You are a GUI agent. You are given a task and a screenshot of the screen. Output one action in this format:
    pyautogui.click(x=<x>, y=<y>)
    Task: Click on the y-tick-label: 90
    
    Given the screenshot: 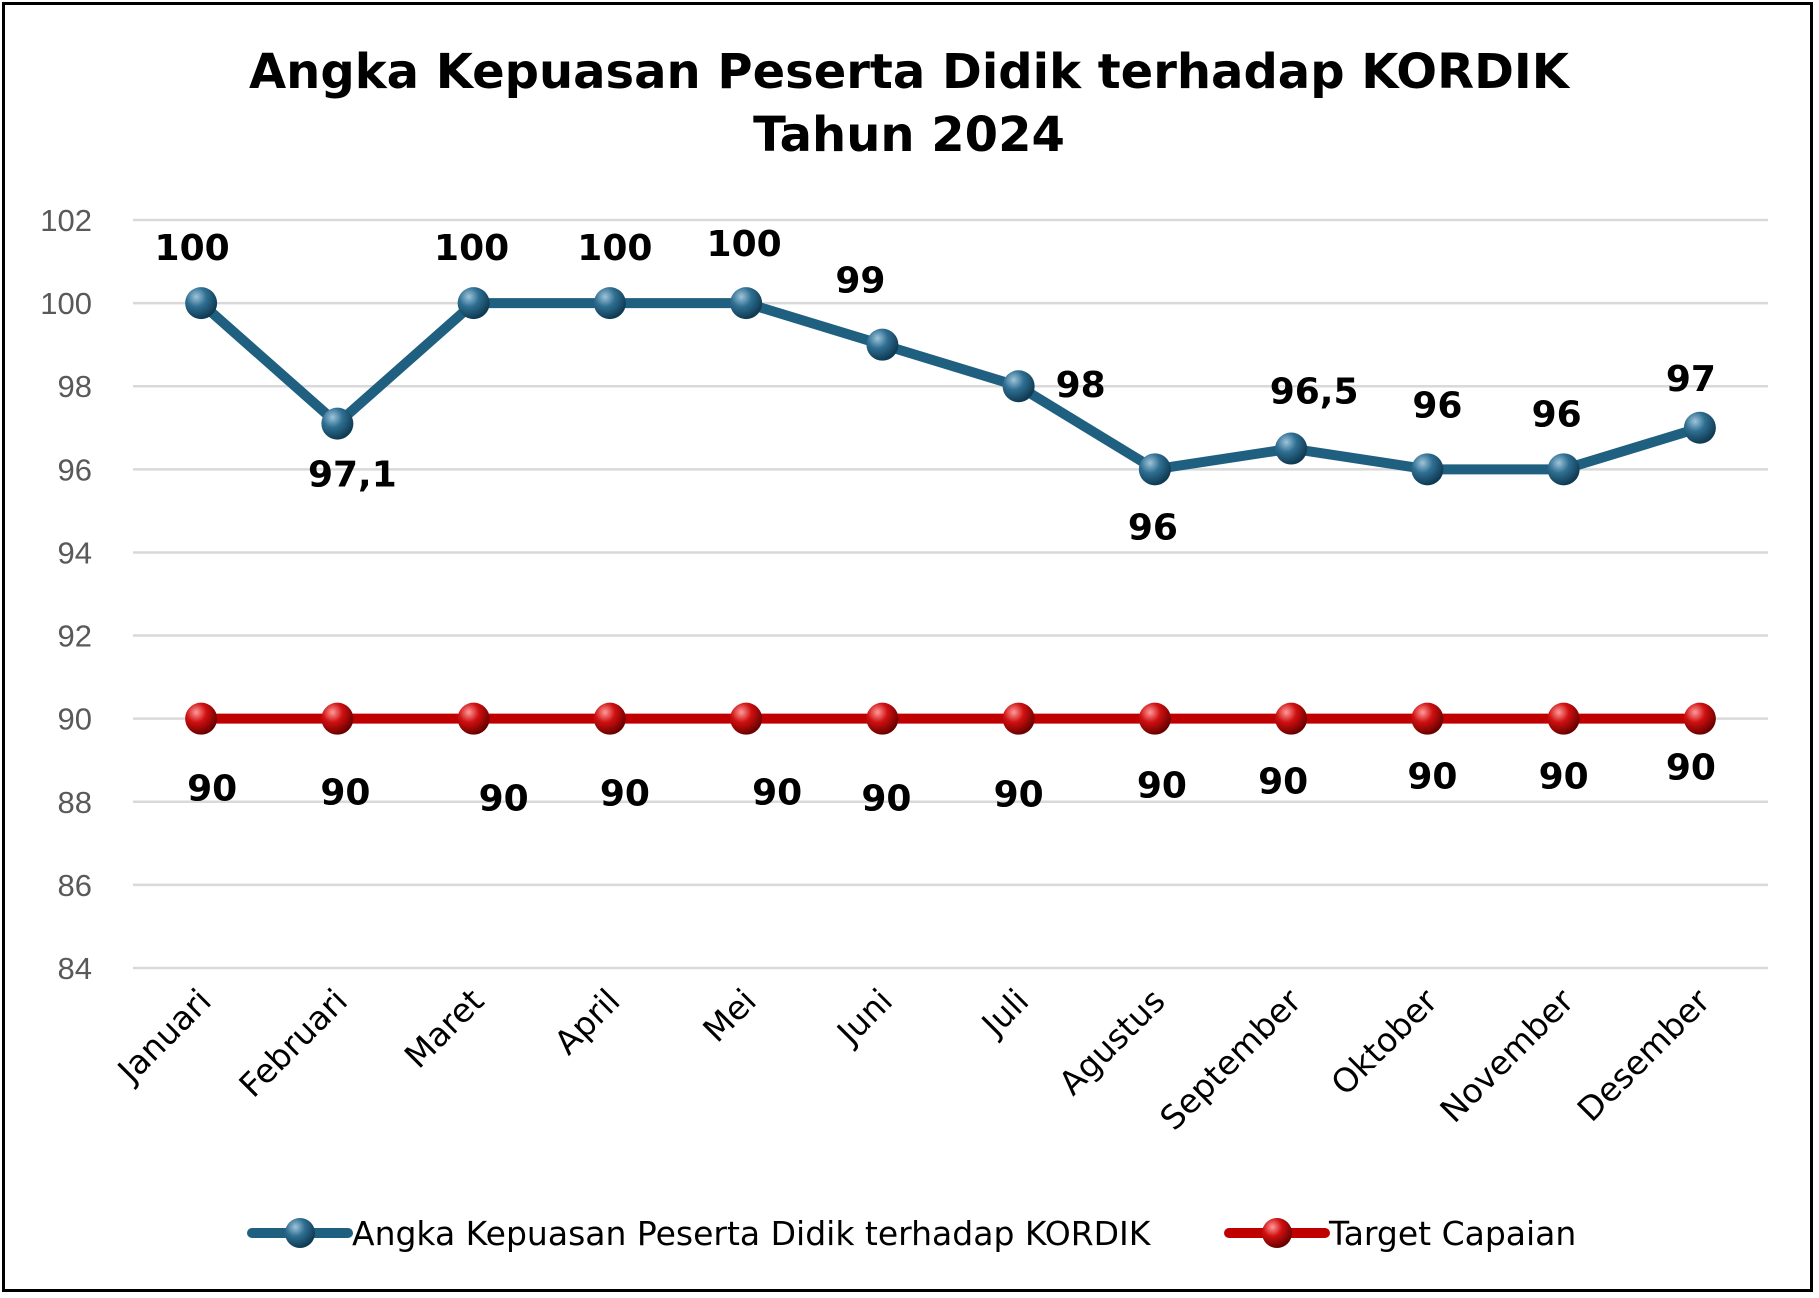 What is the action you would take?
    pyautogui.click(x=75, y=719)
    